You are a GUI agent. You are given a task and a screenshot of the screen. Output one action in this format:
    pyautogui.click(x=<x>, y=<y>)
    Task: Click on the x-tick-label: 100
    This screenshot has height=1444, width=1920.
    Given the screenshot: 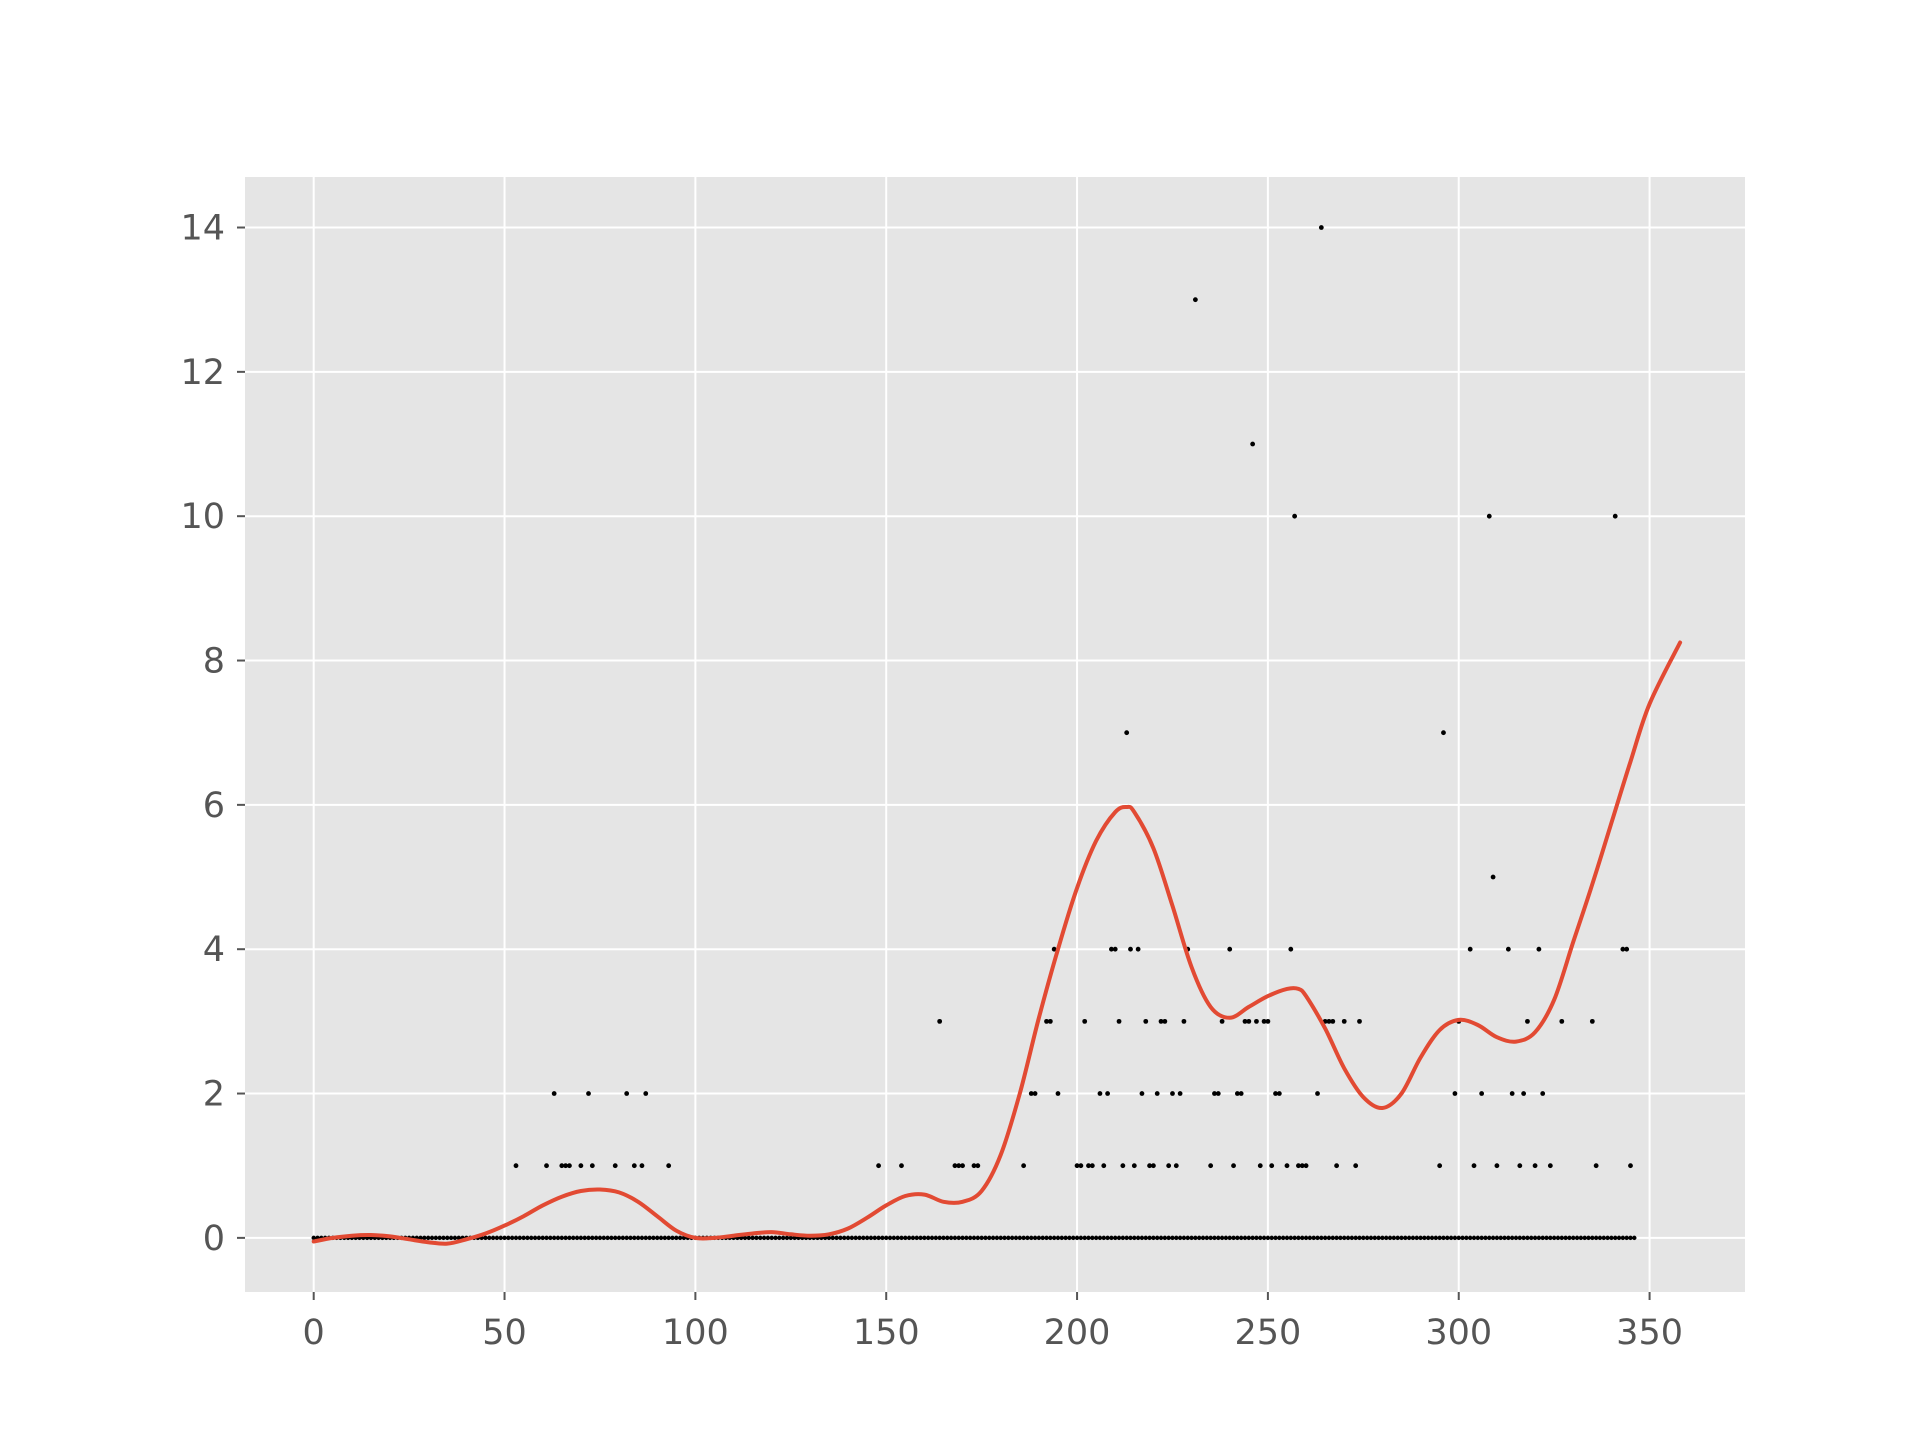 What is the action you would take?
    pyautogui.click(x=695, y=1333)
    